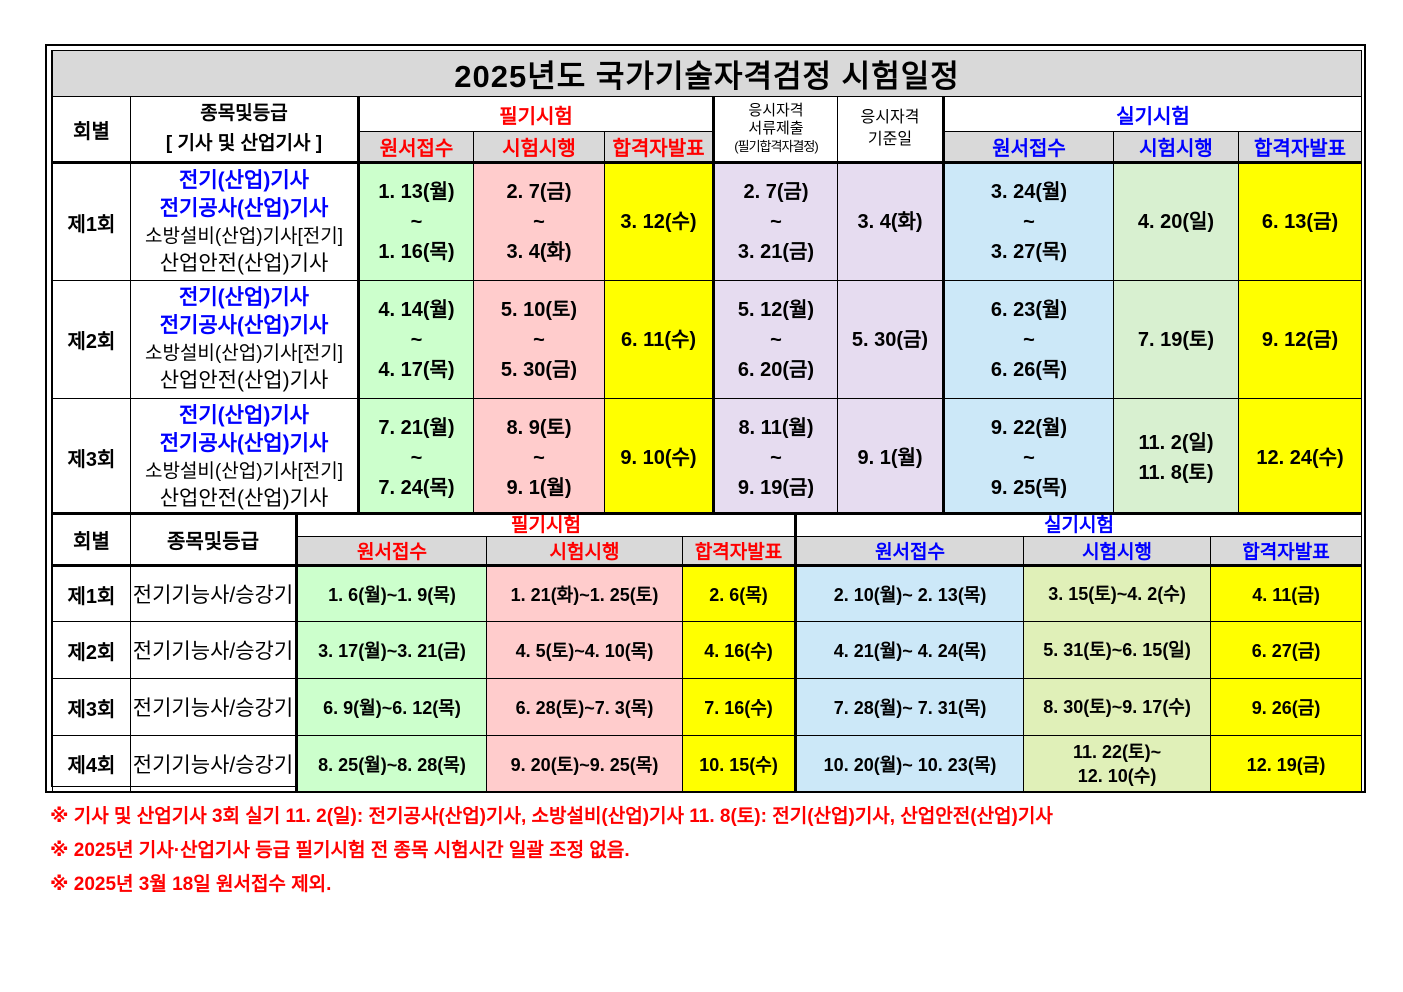 This screenshot has height=992, width=1403. Describe the element at coordinates (539, 427) in the screenshot. I see `date-start: 8. 9(토)` at that location.